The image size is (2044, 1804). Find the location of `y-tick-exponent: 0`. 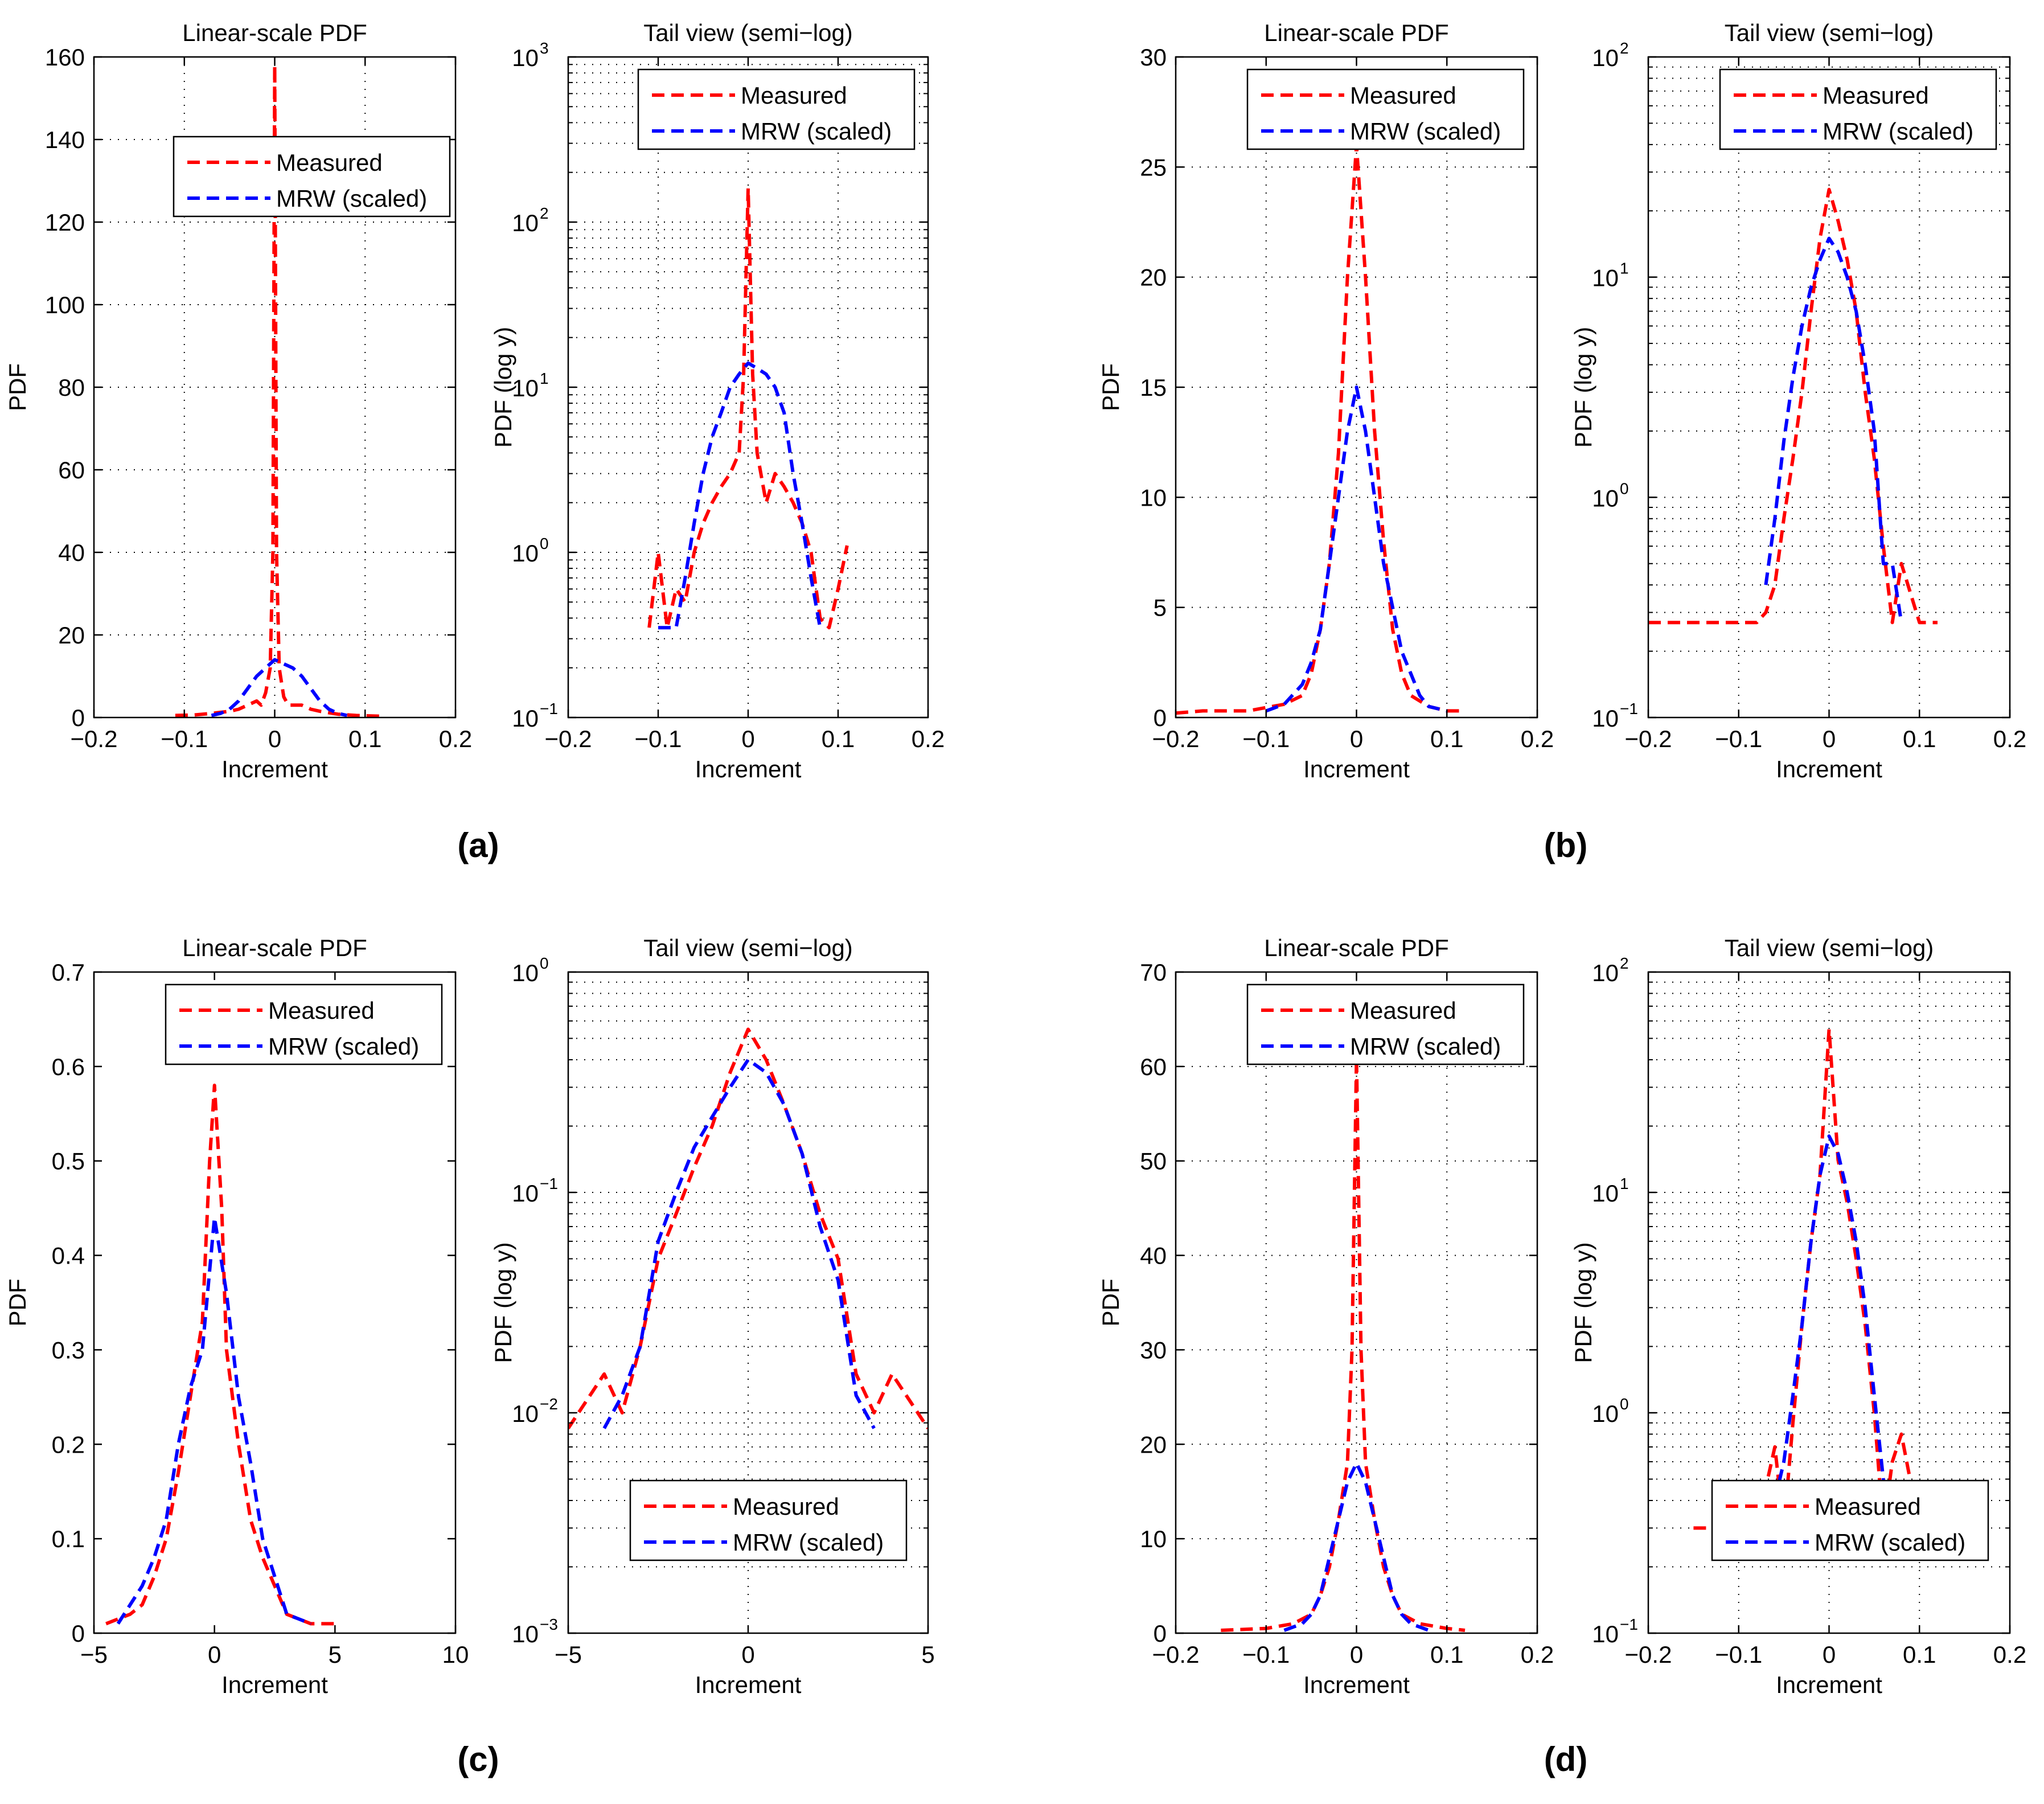

y-tick-exponent: 0 is located at coordinates (544, 543).